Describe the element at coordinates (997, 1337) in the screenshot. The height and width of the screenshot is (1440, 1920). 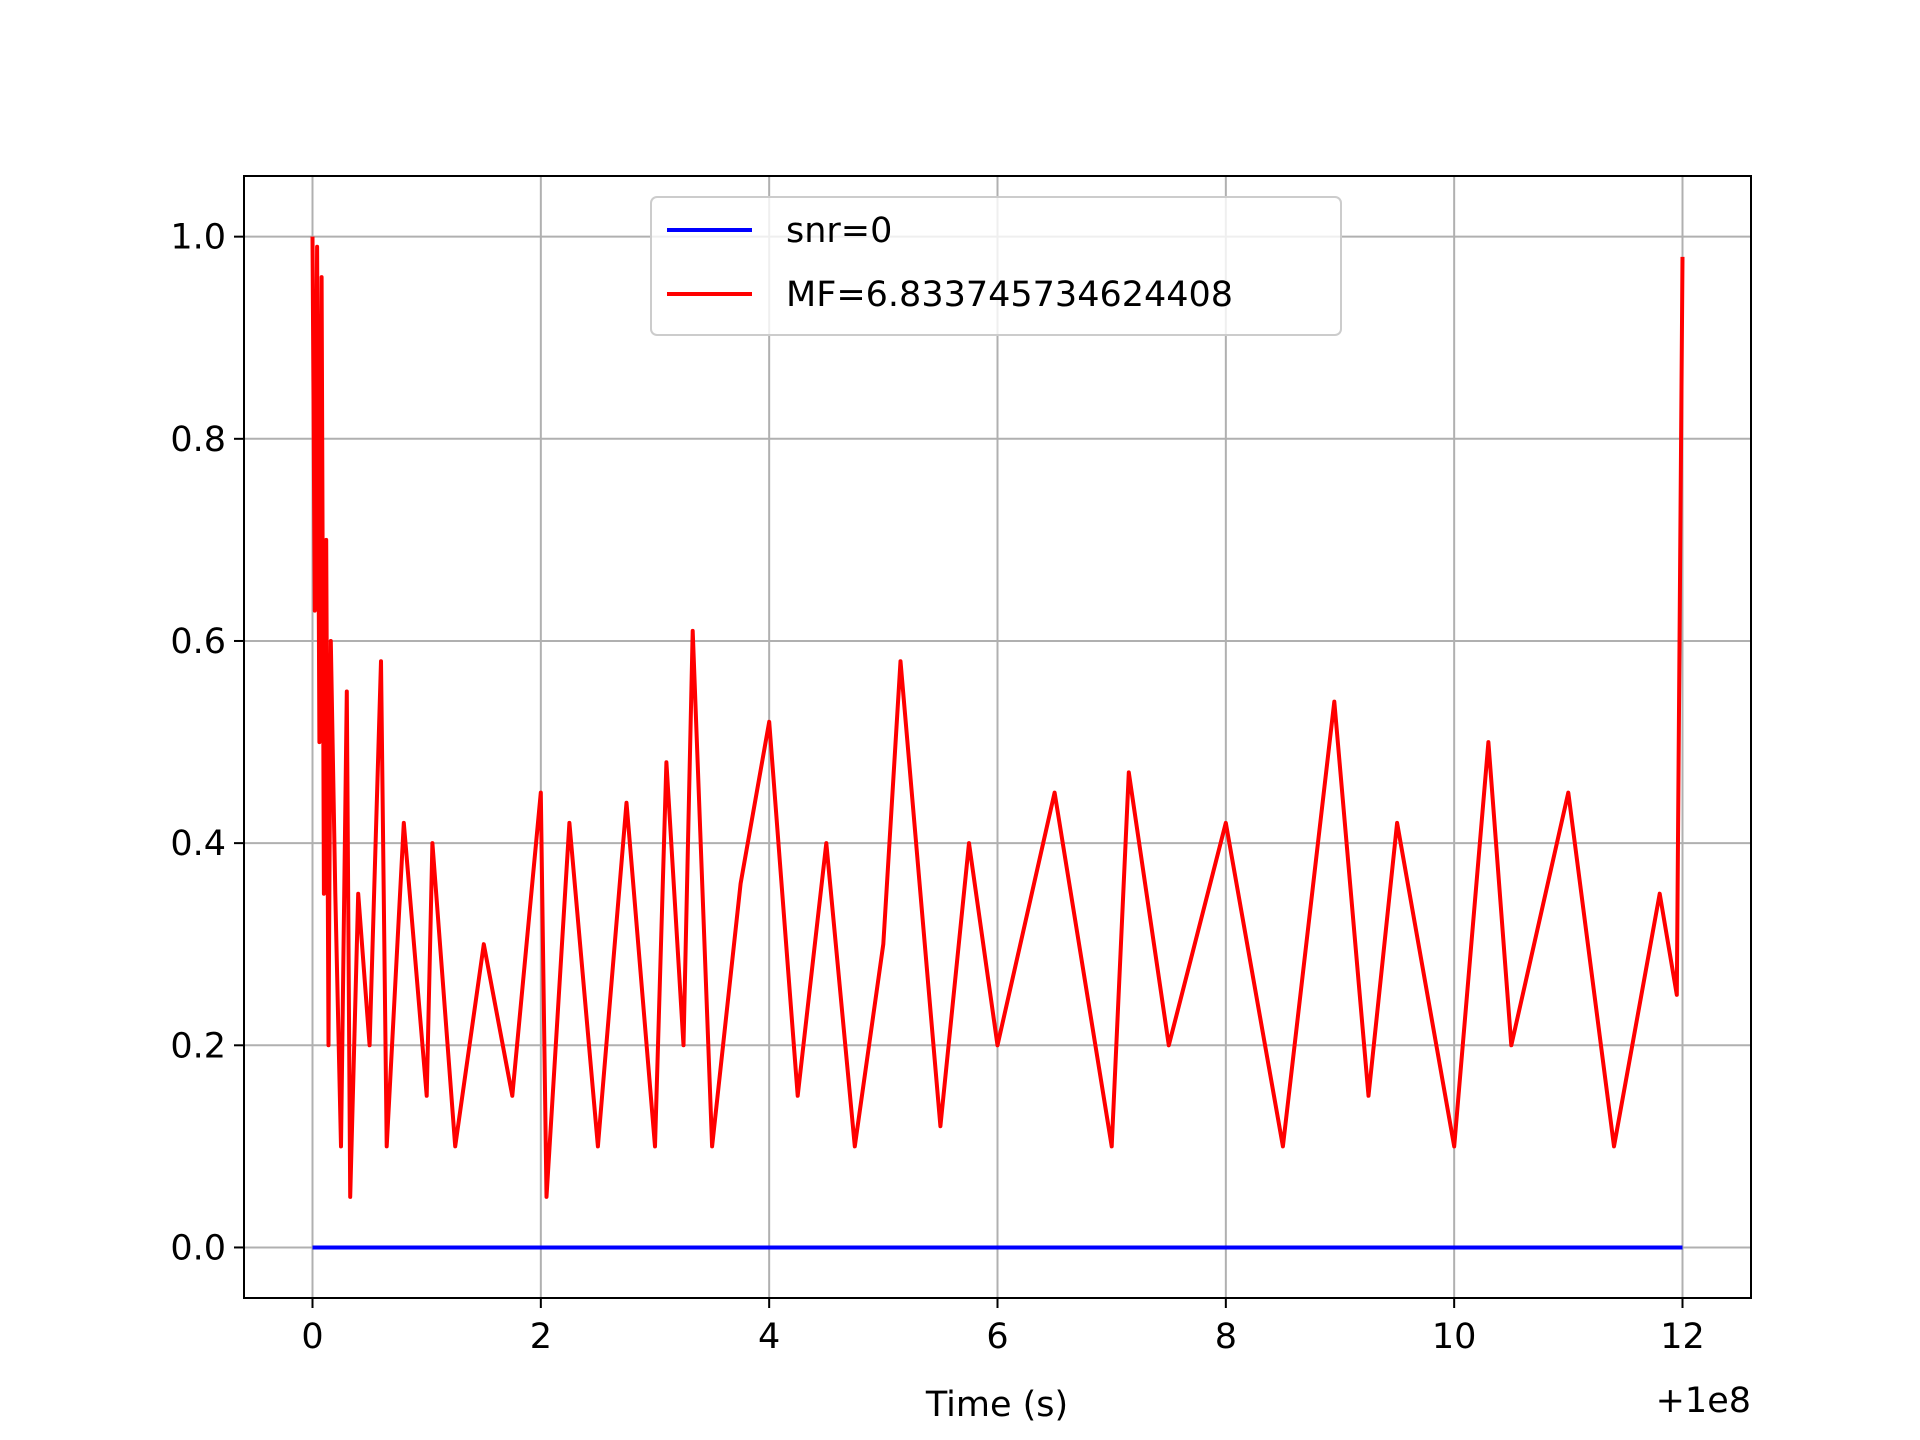
I see `x-tick-label: 6` at that location.